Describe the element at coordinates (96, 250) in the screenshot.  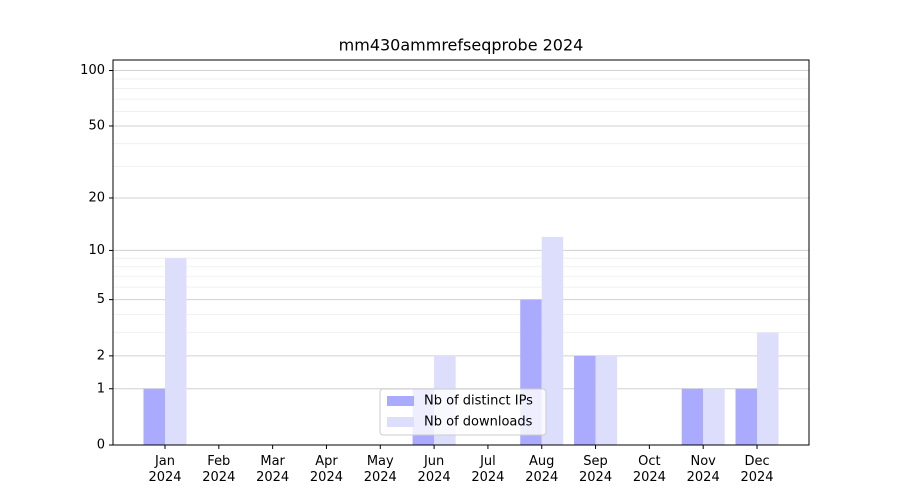
I see `y-tick-label: 10` at that location.